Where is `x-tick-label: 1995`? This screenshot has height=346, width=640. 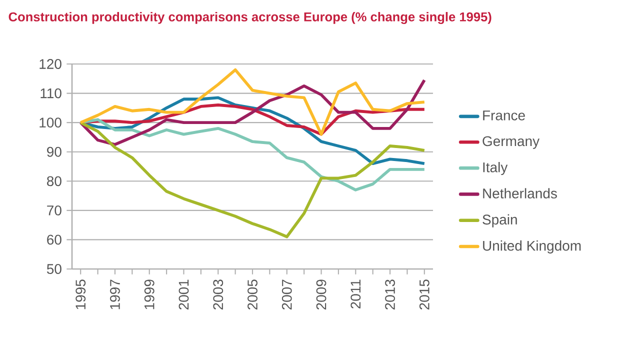 x-tick-label: 1995 is located at coordinates (81, 295).